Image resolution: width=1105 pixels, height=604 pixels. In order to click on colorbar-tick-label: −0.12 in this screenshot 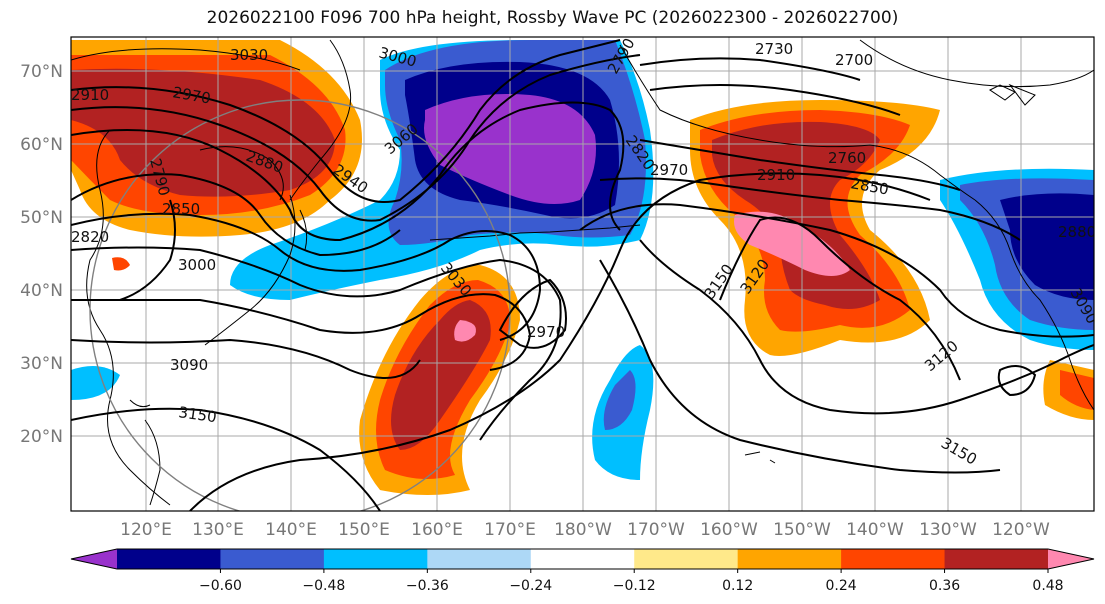, I will do `click(634, 586)`.